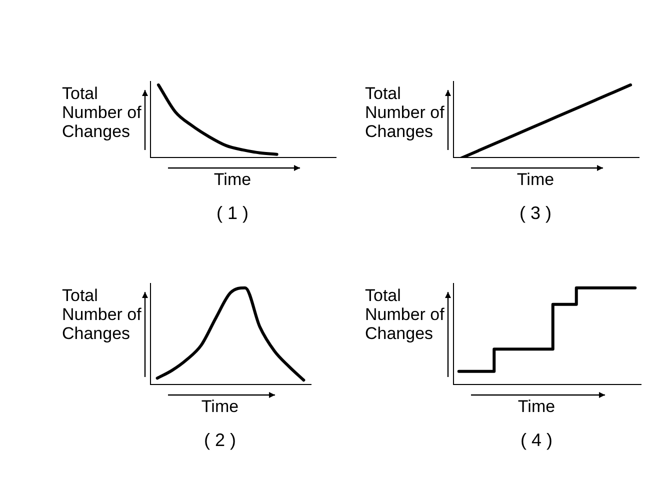 Image resolution: width=657 pixels, height=485 pixels. What do you see at coordinates (535, 213) in the screenshot?
I see `text: ( 3 )` at bounding box center [535, 213].